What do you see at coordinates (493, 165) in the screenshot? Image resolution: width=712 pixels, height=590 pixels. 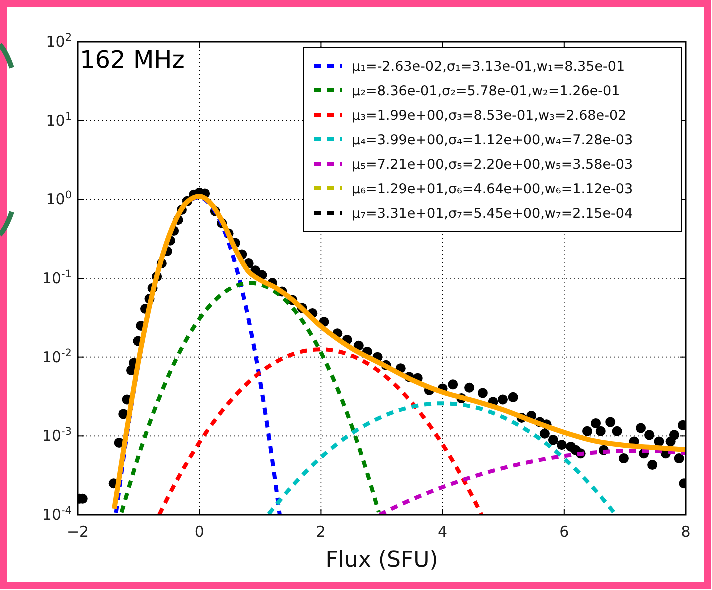 I see `legend-label: μ₅=7.21e+00,σ₅=2.20e+00,w₅=3.58e-03` at bounding box center [493, 165].